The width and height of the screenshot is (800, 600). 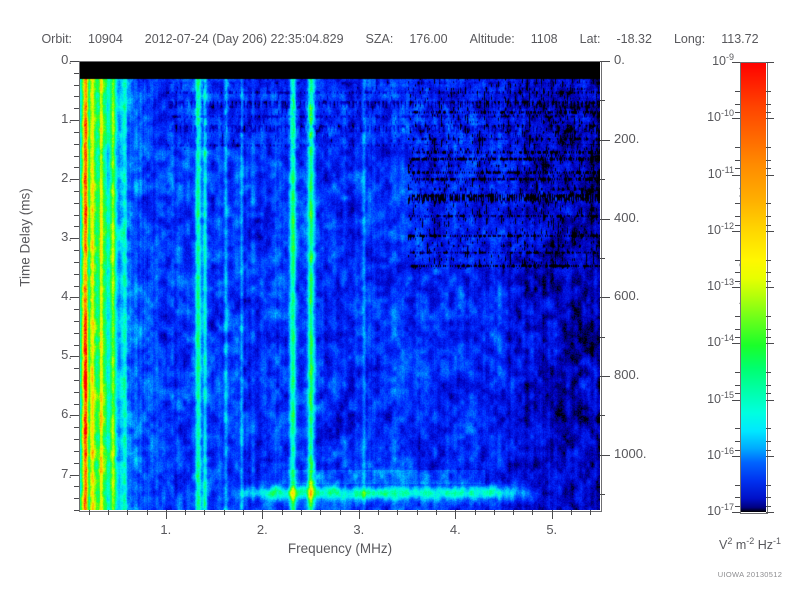 I want to click on colorbar-tick-label: 10-15, so click(x=720, y=397).